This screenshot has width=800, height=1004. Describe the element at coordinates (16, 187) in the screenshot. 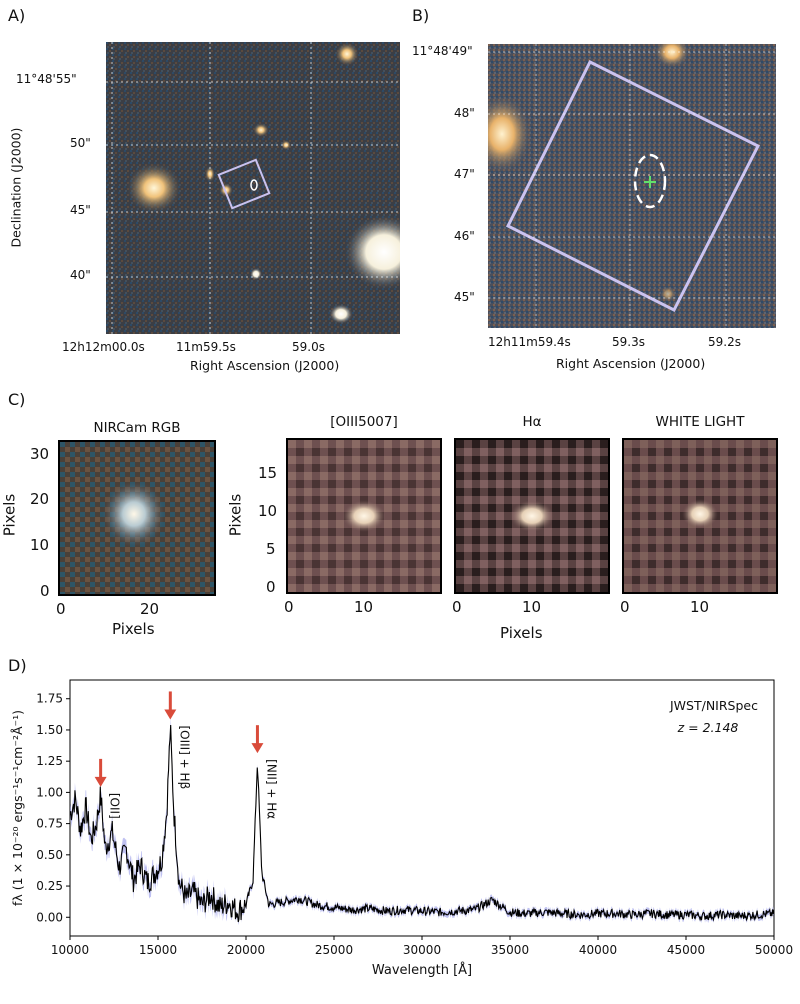

I see `y-axis-label: Declination (J2000)` at that location.